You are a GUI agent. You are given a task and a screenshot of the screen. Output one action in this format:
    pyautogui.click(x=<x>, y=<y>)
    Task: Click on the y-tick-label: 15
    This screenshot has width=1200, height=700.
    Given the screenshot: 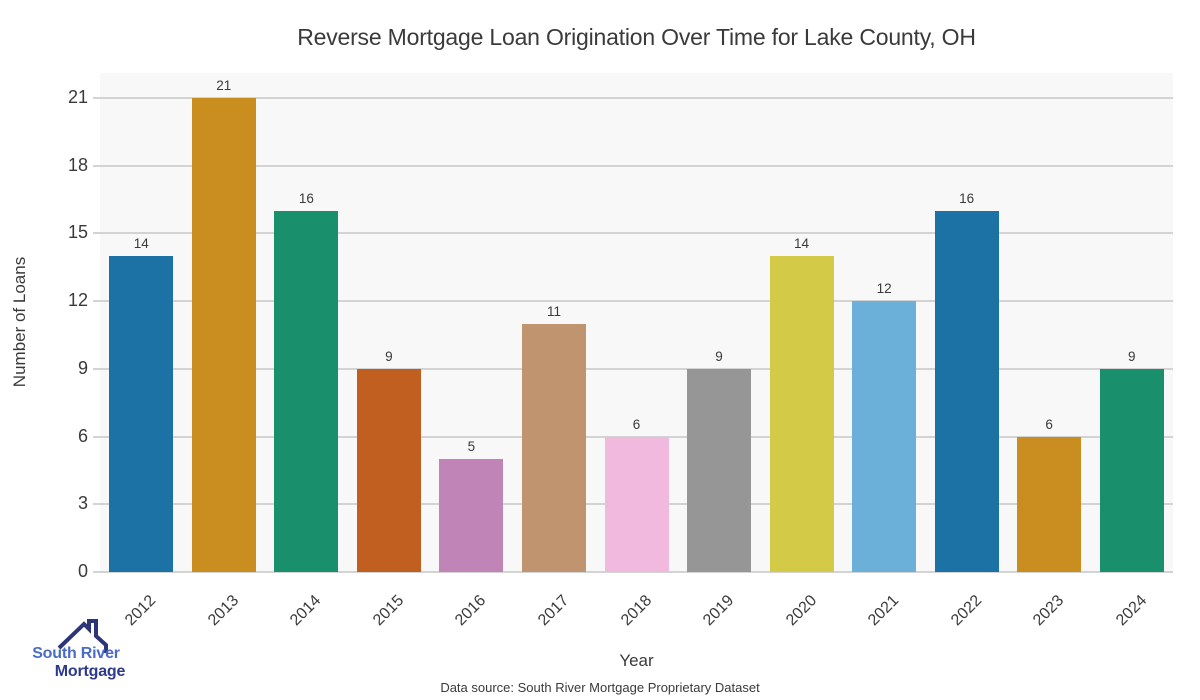 What is the action you would take?
    pyautogui.click(x=77, y=232)
    